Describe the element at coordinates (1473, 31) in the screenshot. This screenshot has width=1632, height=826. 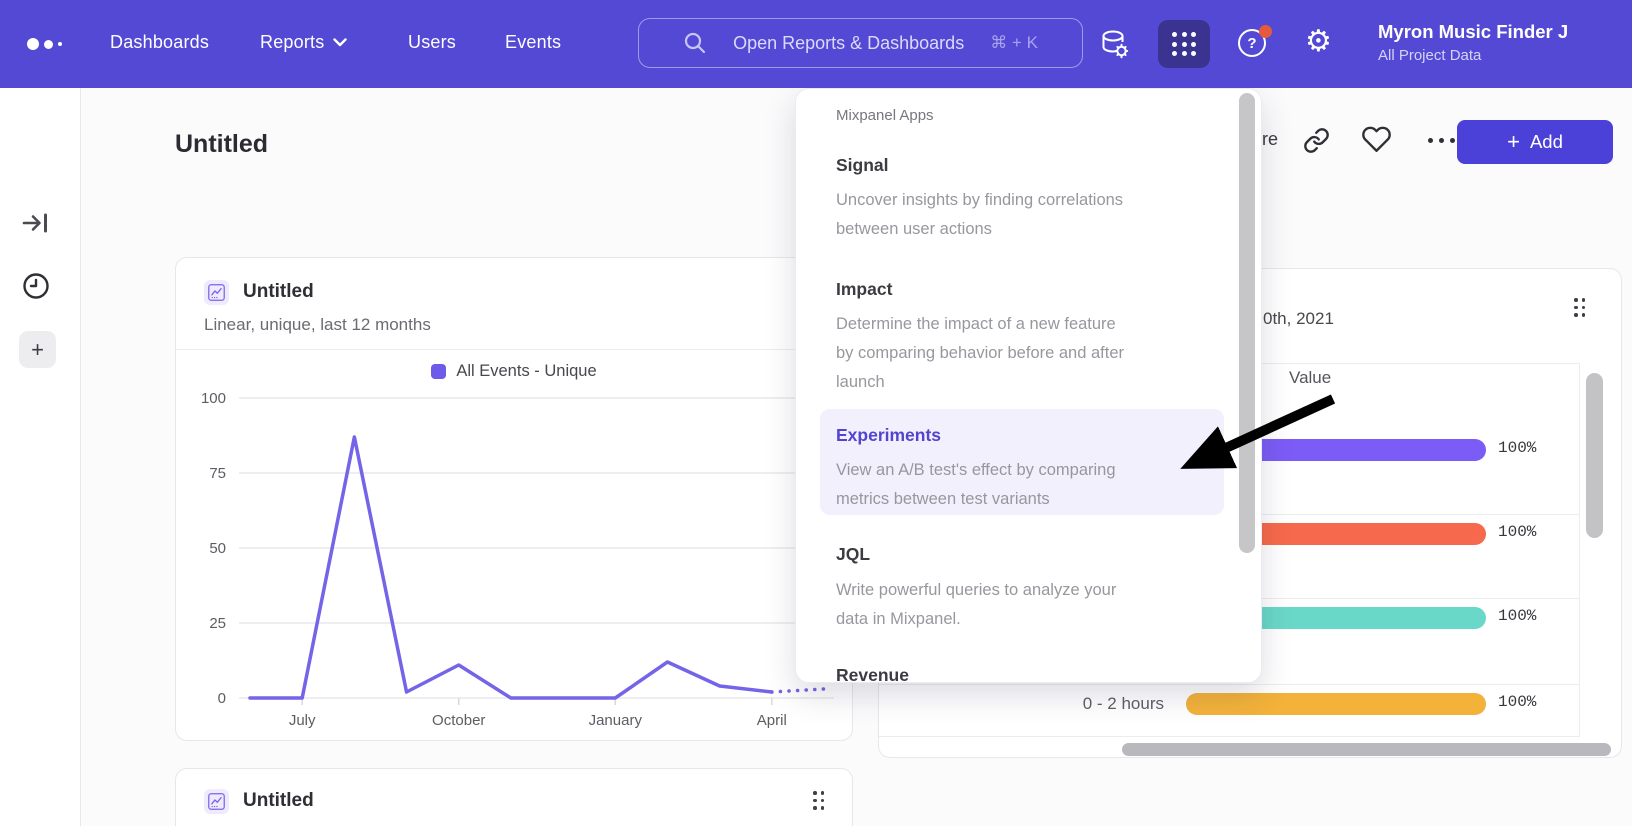
I see `user-project-name: Myron Music Finder J` at that location.